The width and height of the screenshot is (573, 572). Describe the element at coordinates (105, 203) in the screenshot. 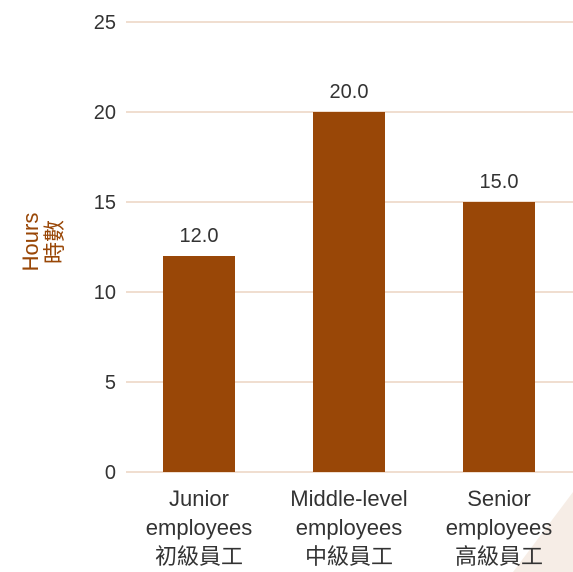

I see `y-tick-label: 15` at that location.